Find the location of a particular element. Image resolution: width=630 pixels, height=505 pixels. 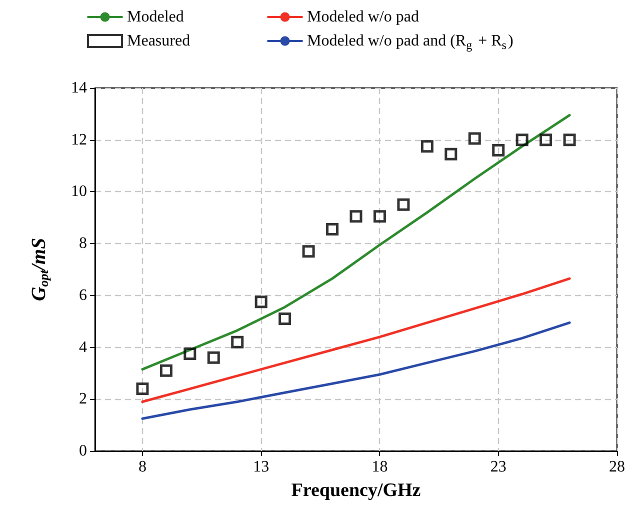

y-tick-label: 2 is located at coordinates (83, 399).